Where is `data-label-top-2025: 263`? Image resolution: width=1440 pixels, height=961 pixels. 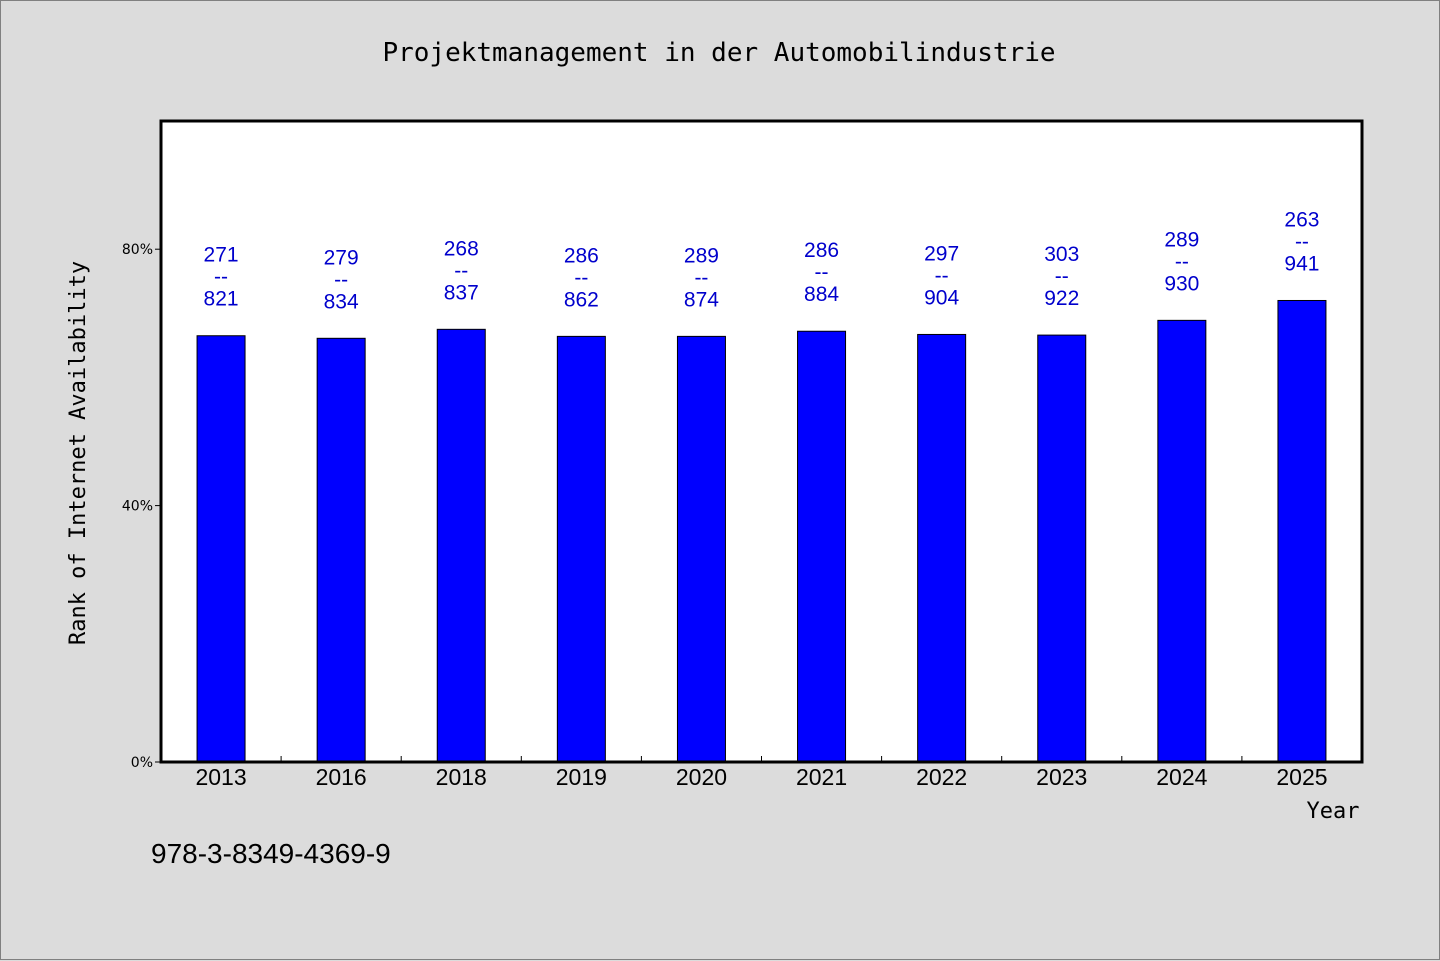 data-label-top-2025: 263 is located at coordinates (1301, 219).